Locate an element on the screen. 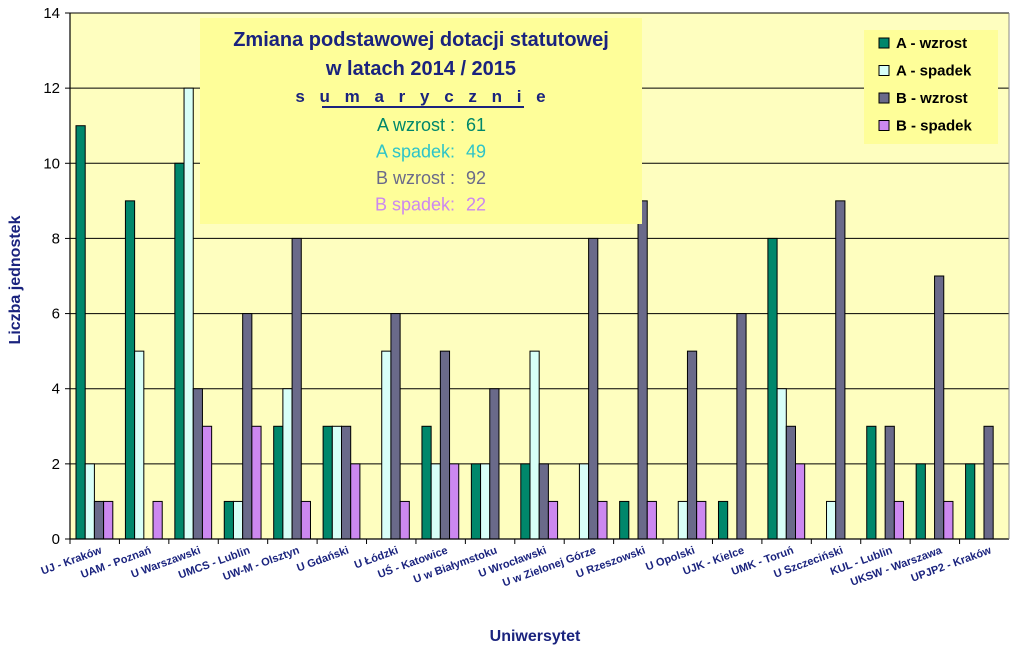 This screenshot has width=1023, height=649. summary-label: A spadek: is located at coordinates (415, 152).